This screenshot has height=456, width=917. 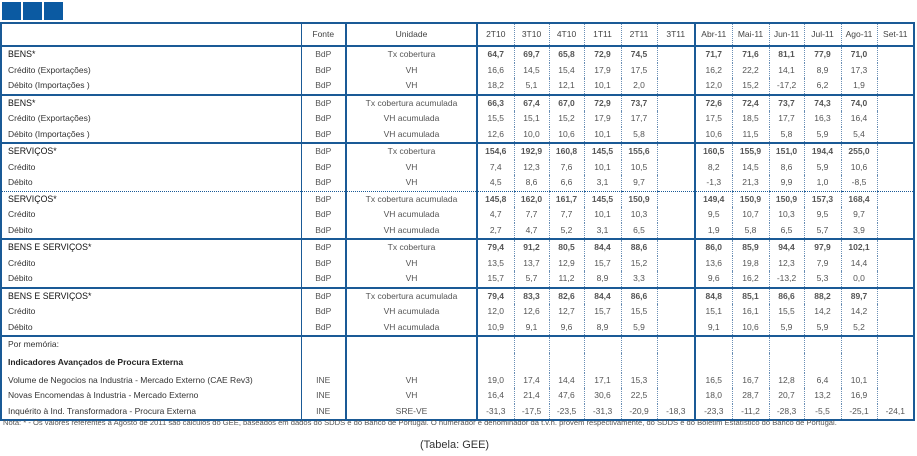 I want to click on month-value: 151,0, so click(x=786, y=151).